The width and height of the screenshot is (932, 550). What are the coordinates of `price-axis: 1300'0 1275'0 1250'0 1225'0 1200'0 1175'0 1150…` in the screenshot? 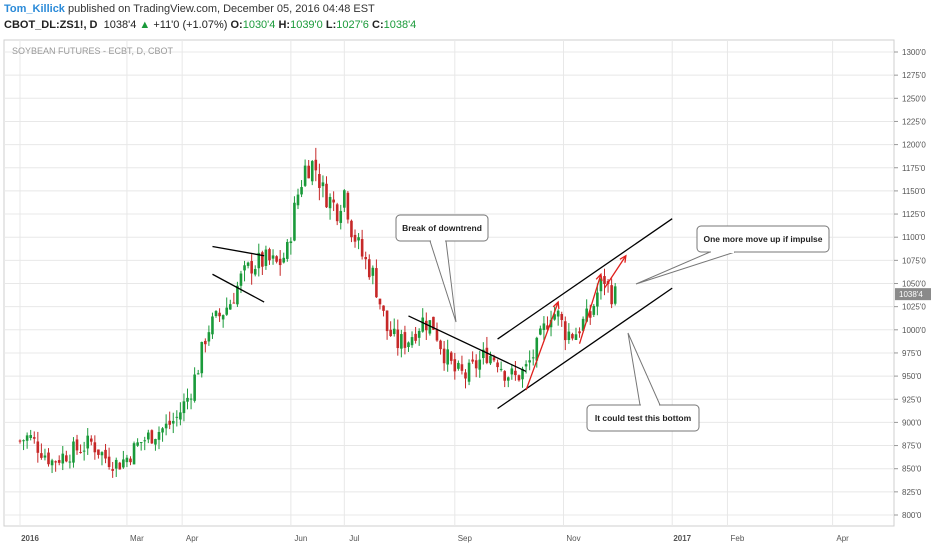 It's located at (912, 284).